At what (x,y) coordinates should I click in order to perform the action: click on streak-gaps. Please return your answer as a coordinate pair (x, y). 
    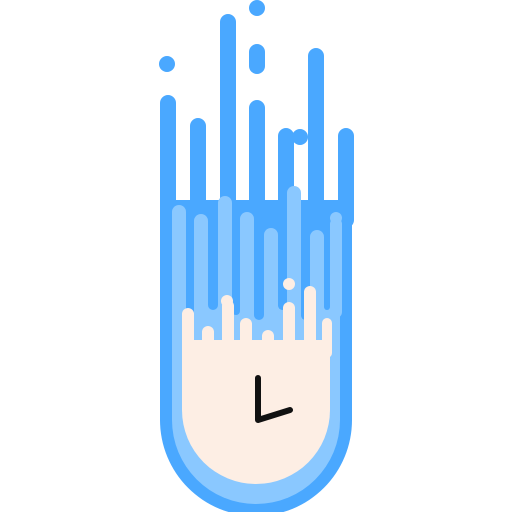
    Looking at the image, I should click on (257, 140).